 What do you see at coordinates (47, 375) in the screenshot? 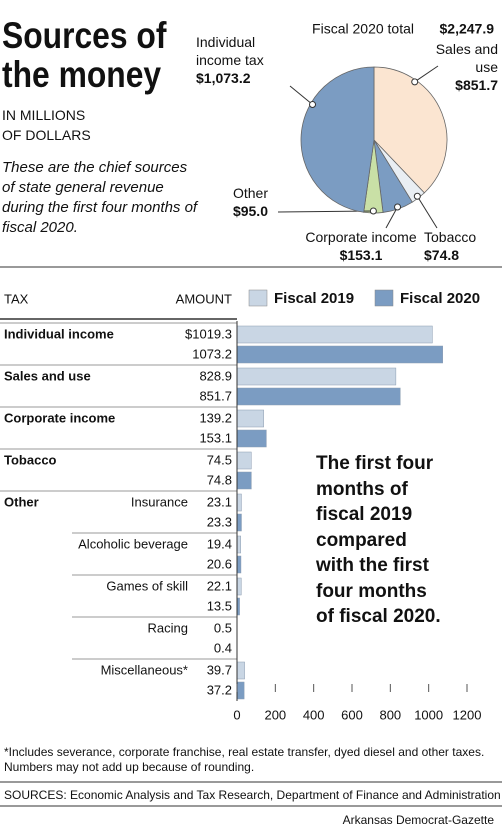
I see `category-label: Sales and use` at bounding box center [47, 375].